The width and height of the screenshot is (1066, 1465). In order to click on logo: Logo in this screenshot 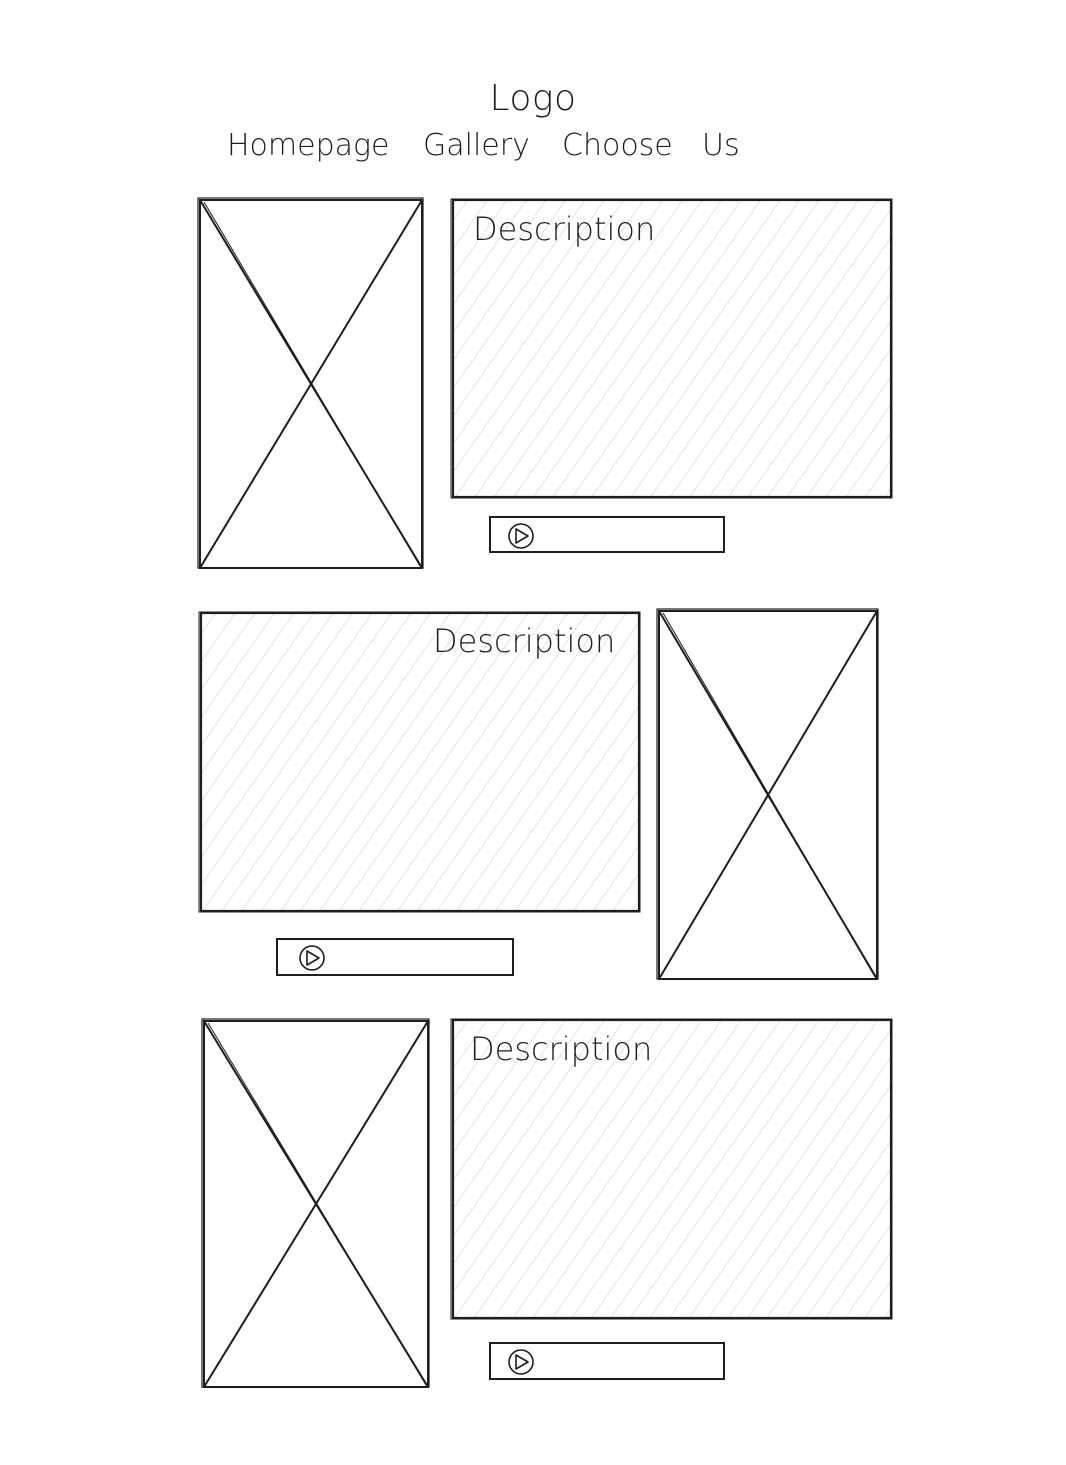, I will do `click(533, 98)`.